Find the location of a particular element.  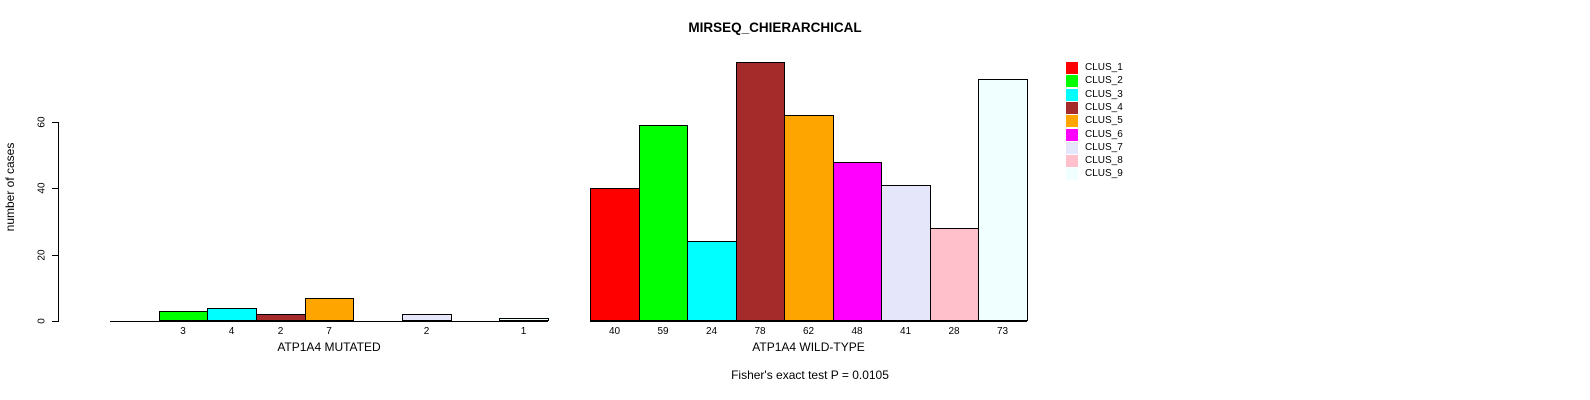

legend-label-clus_7: CLUS_7 is located at coordinates (1104, 147).